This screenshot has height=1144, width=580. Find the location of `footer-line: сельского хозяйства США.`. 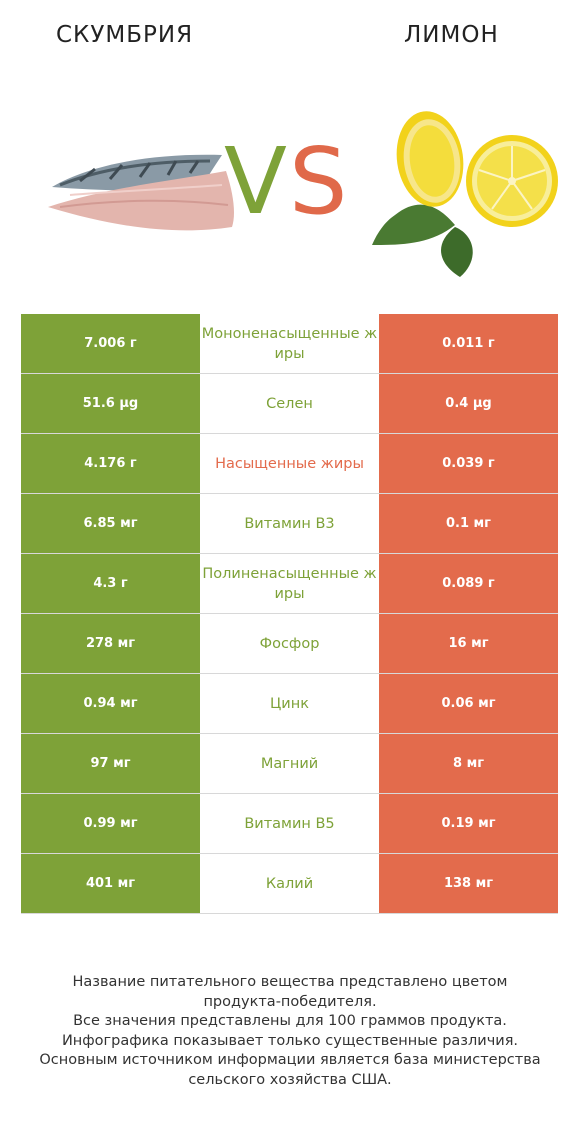

footer-line: сельского хозяйства США. is located at coordinates (290, 1079).